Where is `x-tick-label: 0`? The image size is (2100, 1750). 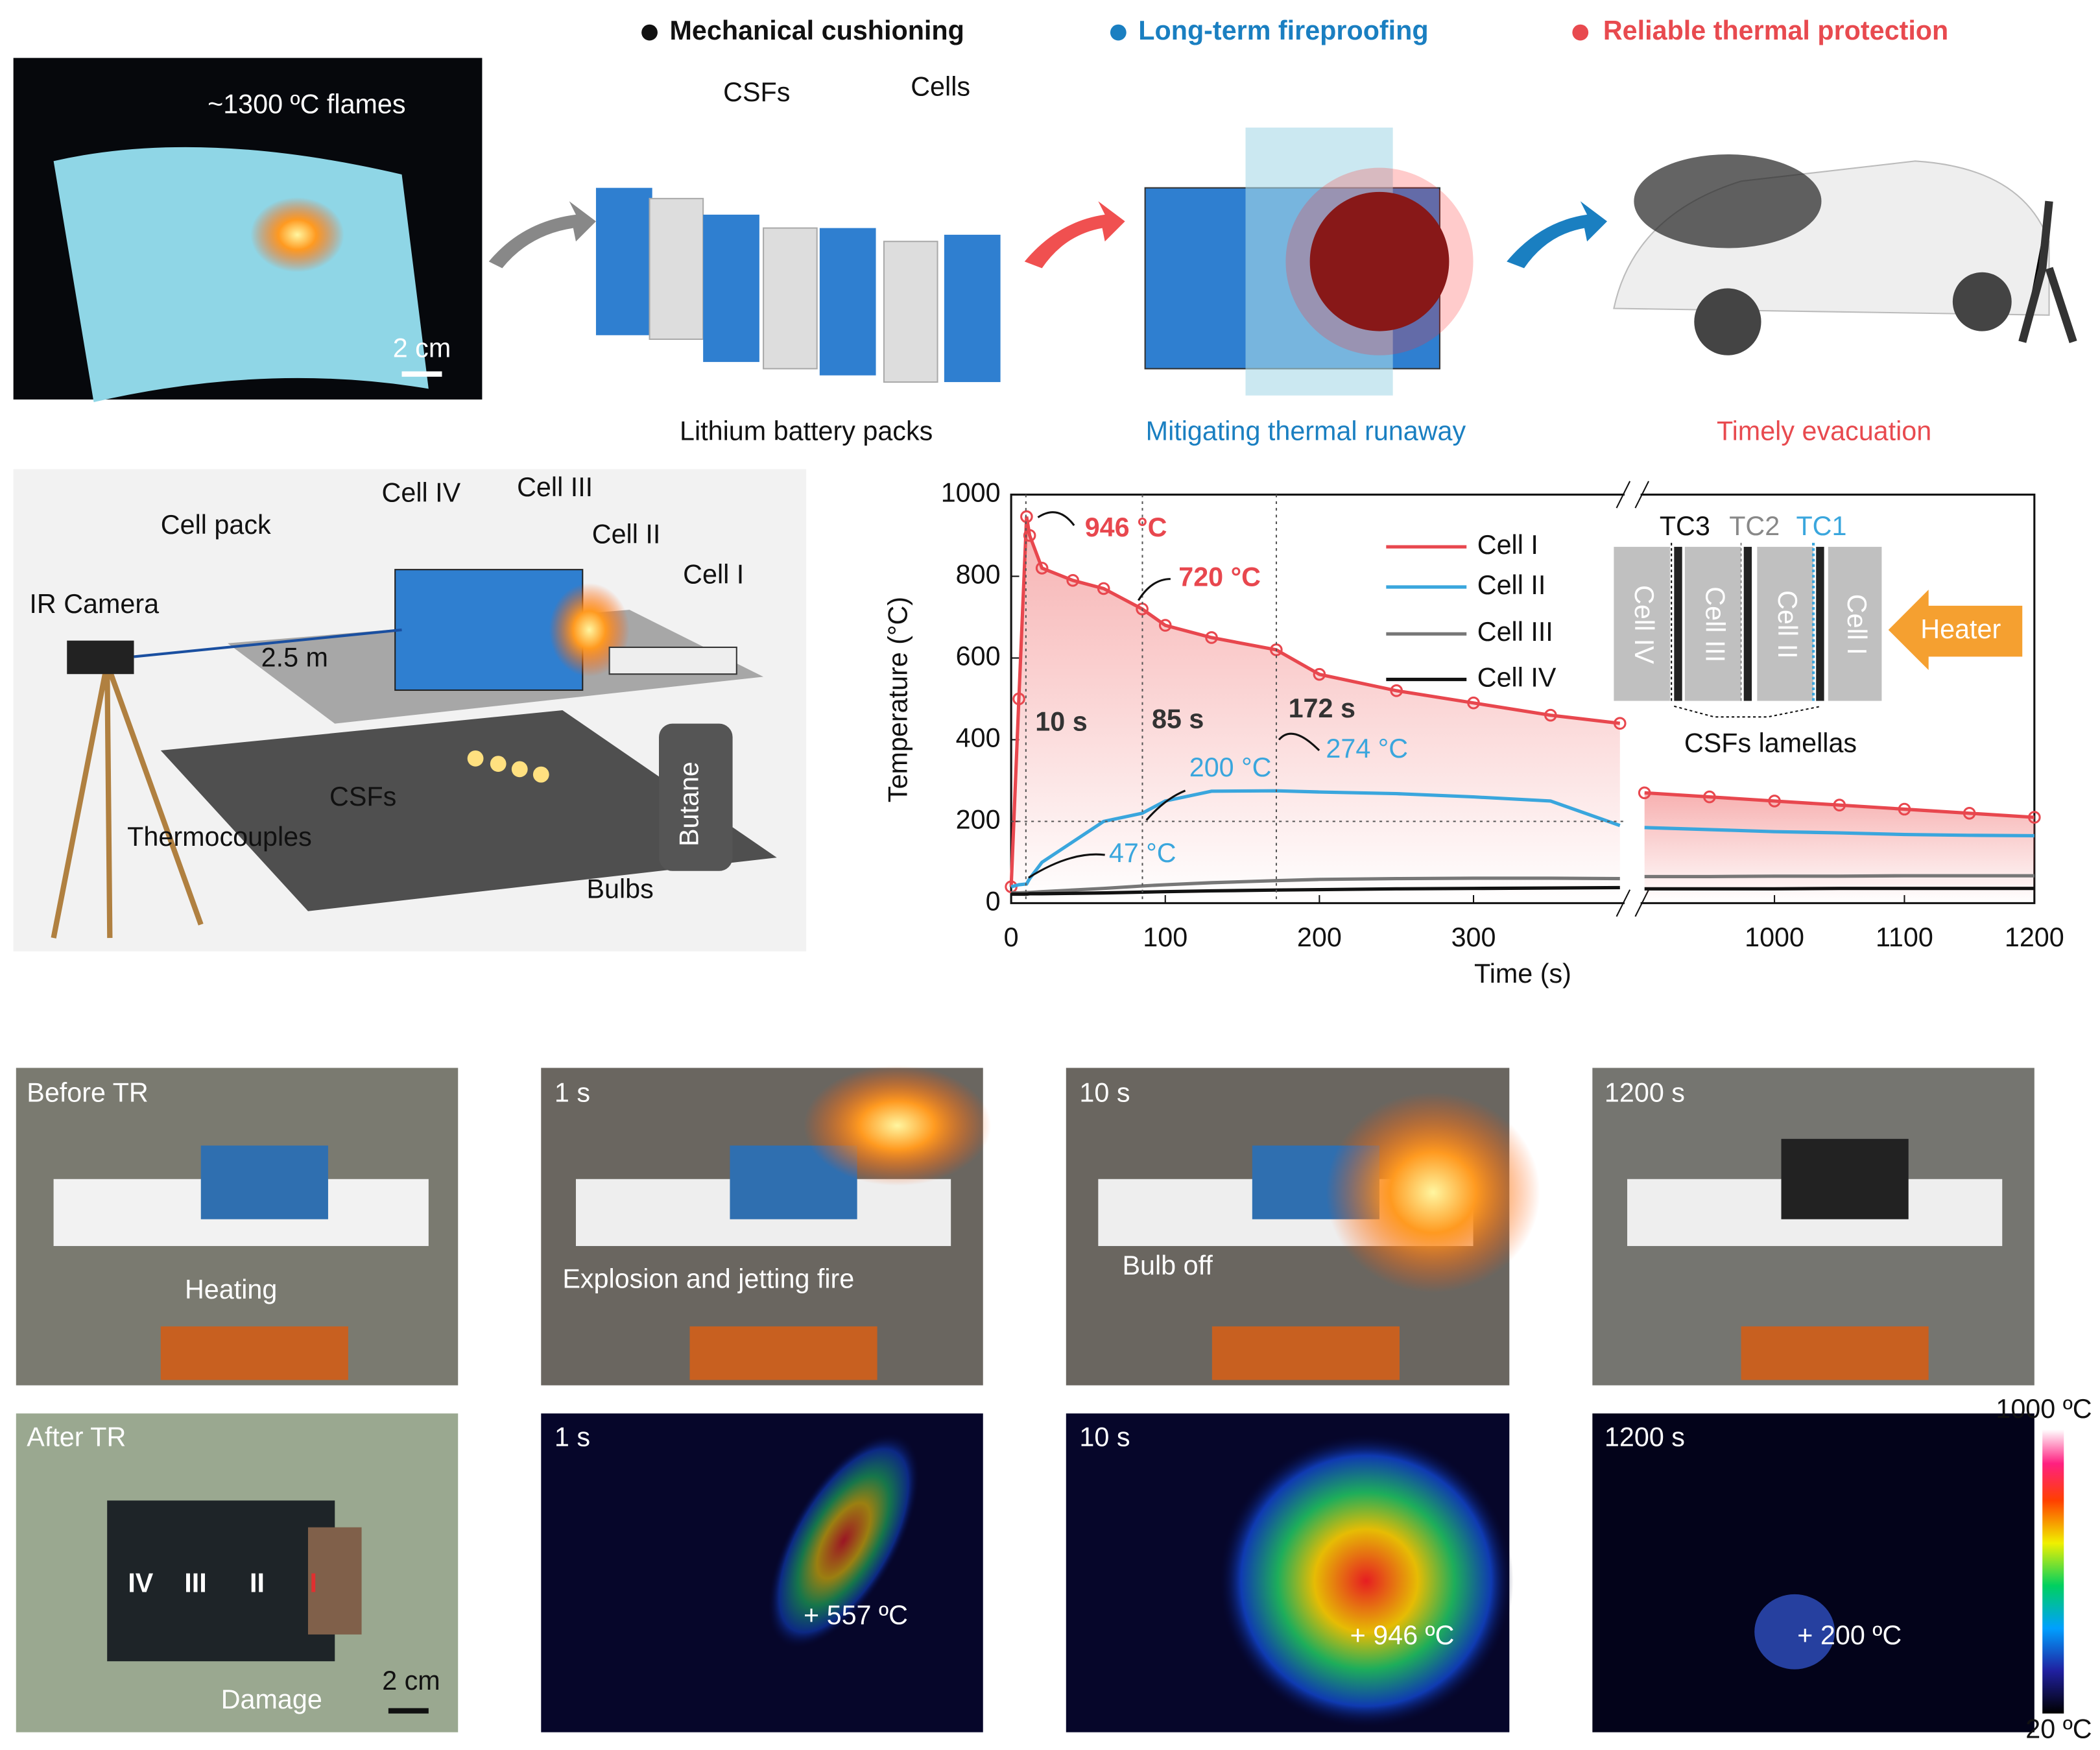 x-tick-label: 0 is located at coordinates (1011, 937).